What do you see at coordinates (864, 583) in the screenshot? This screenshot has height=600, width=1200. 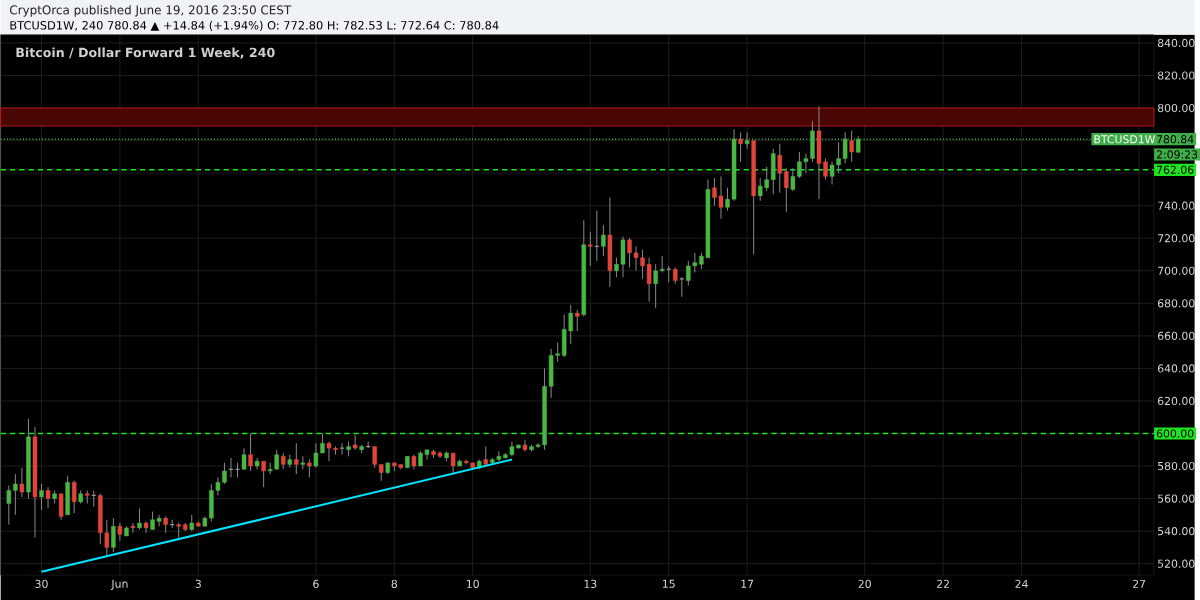 I see `x-tick-label: 20` at bounding box center [864, 583].